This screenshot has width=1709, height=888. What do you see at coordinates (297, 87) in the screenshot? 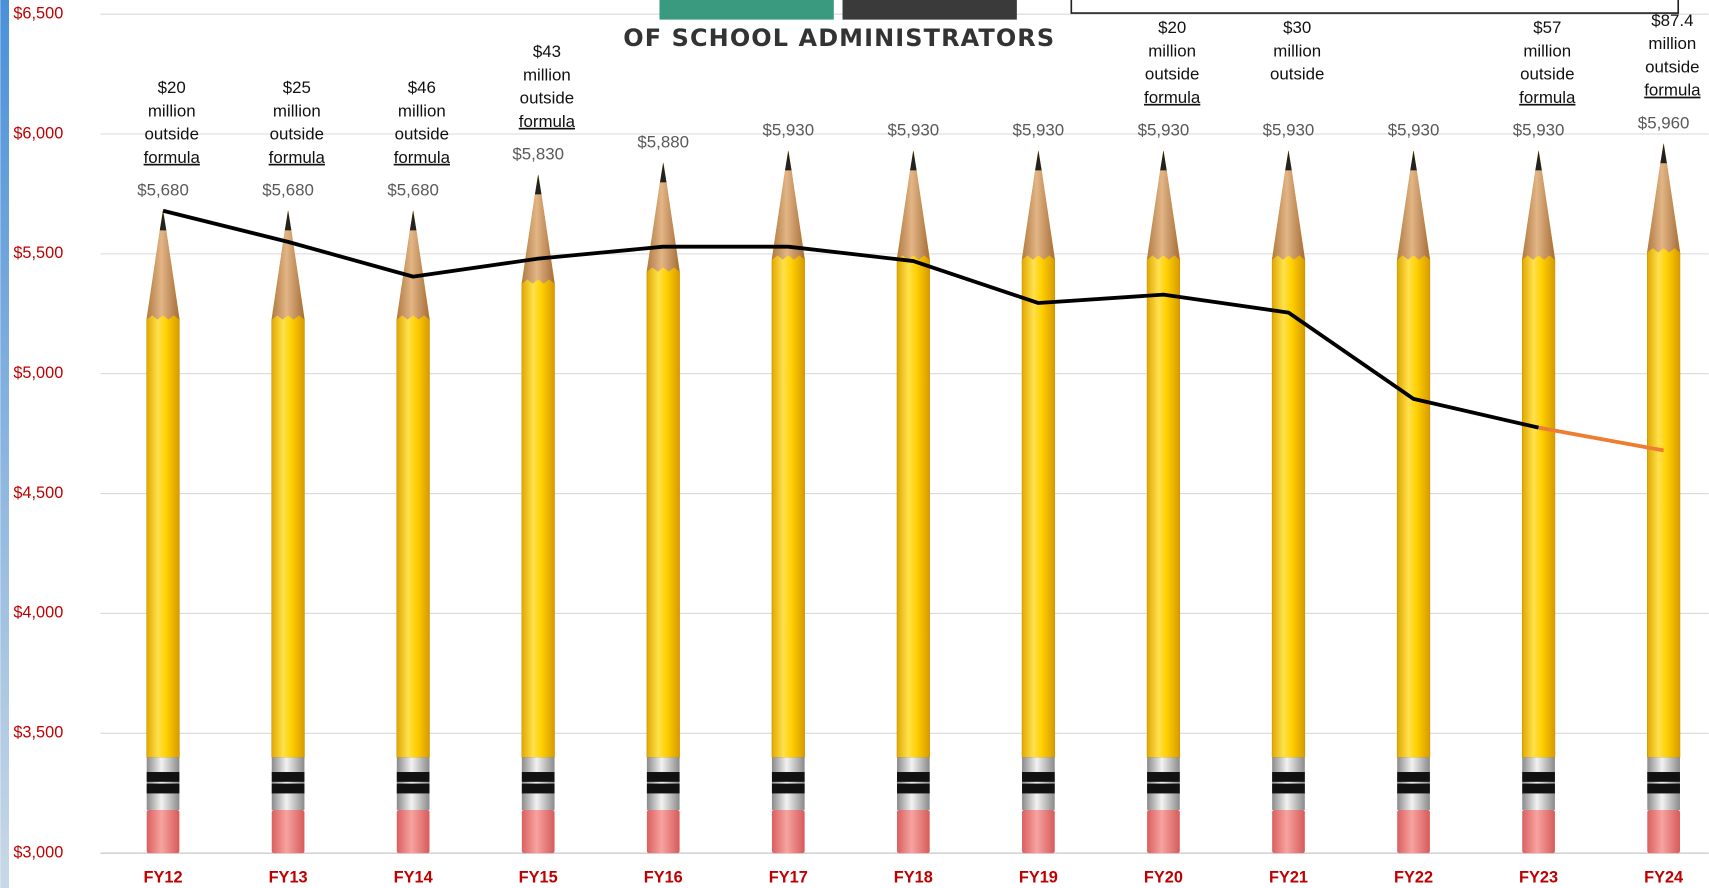
I see `annotation: $25` at bounding box center [297, 87].